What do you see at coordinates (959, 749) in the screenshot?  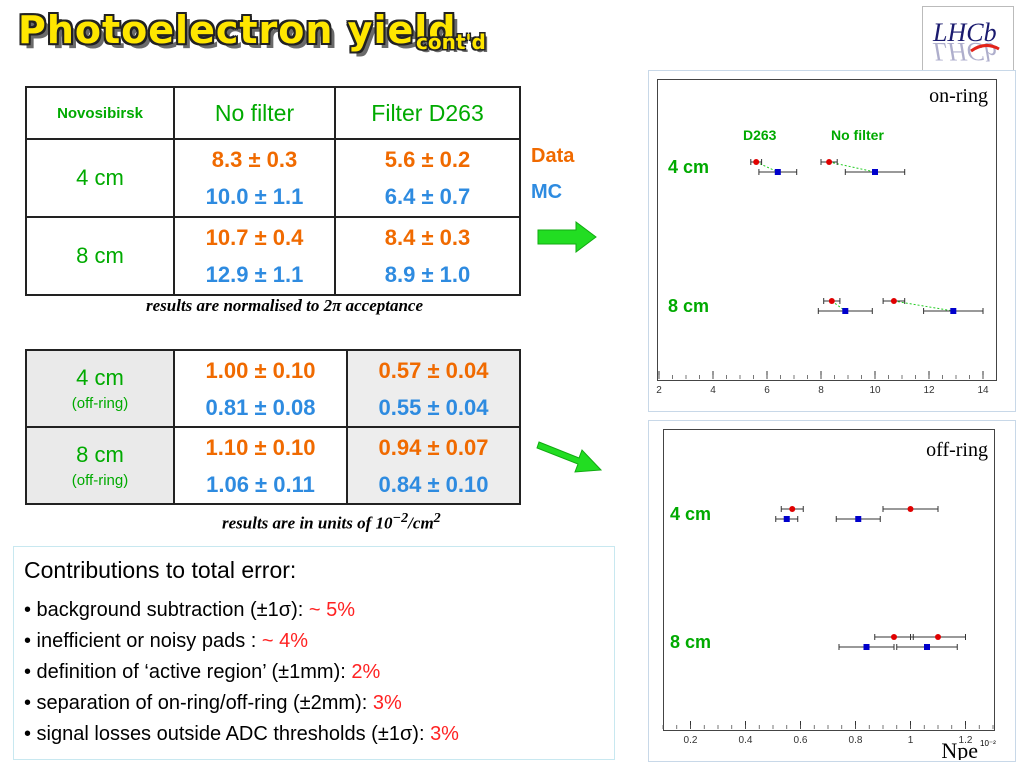 I see `x-axis-title: Npe` at bounding box center [959, 749].